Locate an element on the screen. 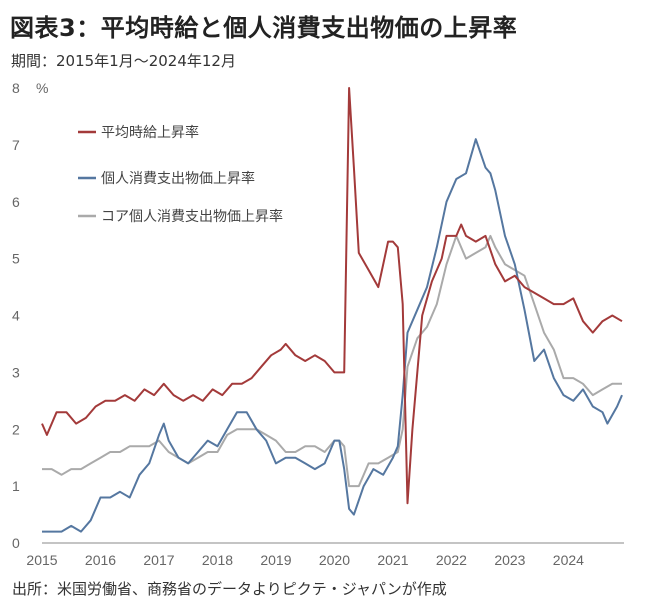 This screenshot has width=645, height=607. x-tick-label: 2022 is located at coordinates (451, 560).